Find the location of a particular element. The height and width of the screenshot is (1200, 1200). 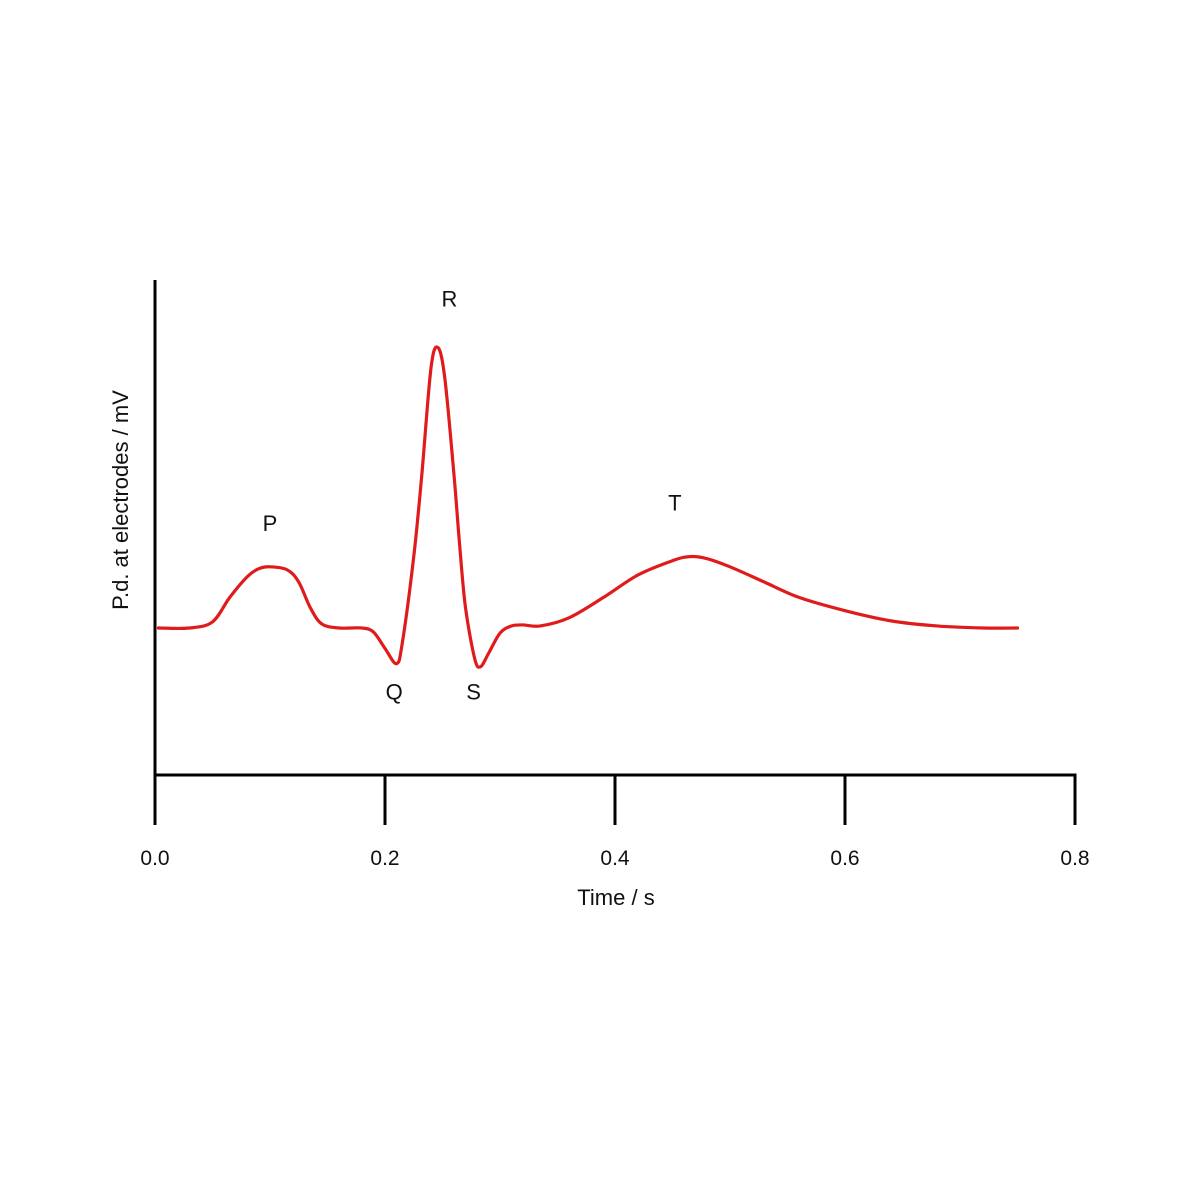

wave-label-q: Q is located at coordinates (394, 691).